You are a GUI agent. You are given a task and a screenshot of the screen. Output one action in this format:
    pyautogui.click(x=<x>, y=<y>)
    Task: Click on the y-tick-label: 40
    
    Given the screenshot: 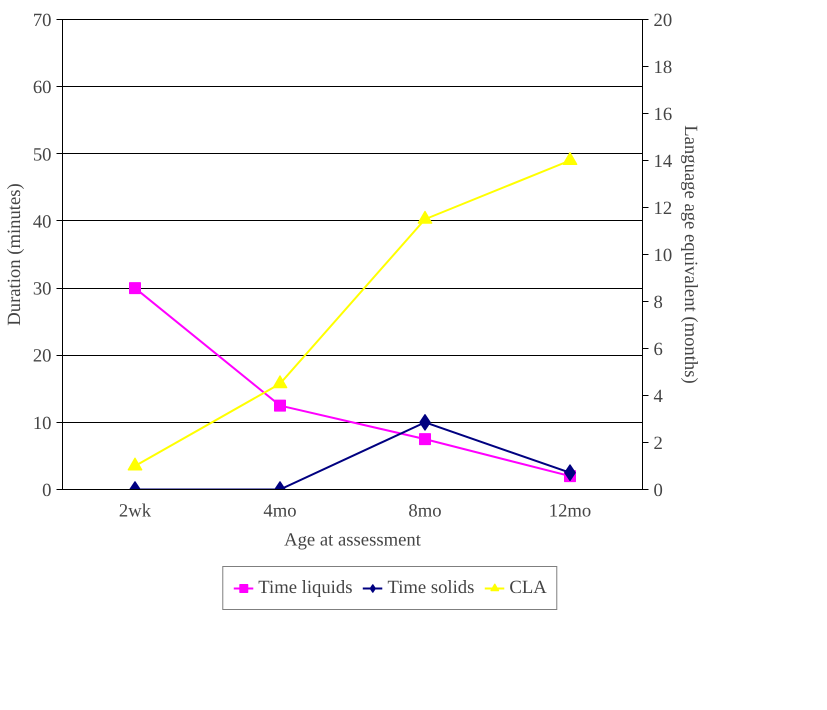 What is the action you would take?
    pyautogui.click(x=42, y=221)
    